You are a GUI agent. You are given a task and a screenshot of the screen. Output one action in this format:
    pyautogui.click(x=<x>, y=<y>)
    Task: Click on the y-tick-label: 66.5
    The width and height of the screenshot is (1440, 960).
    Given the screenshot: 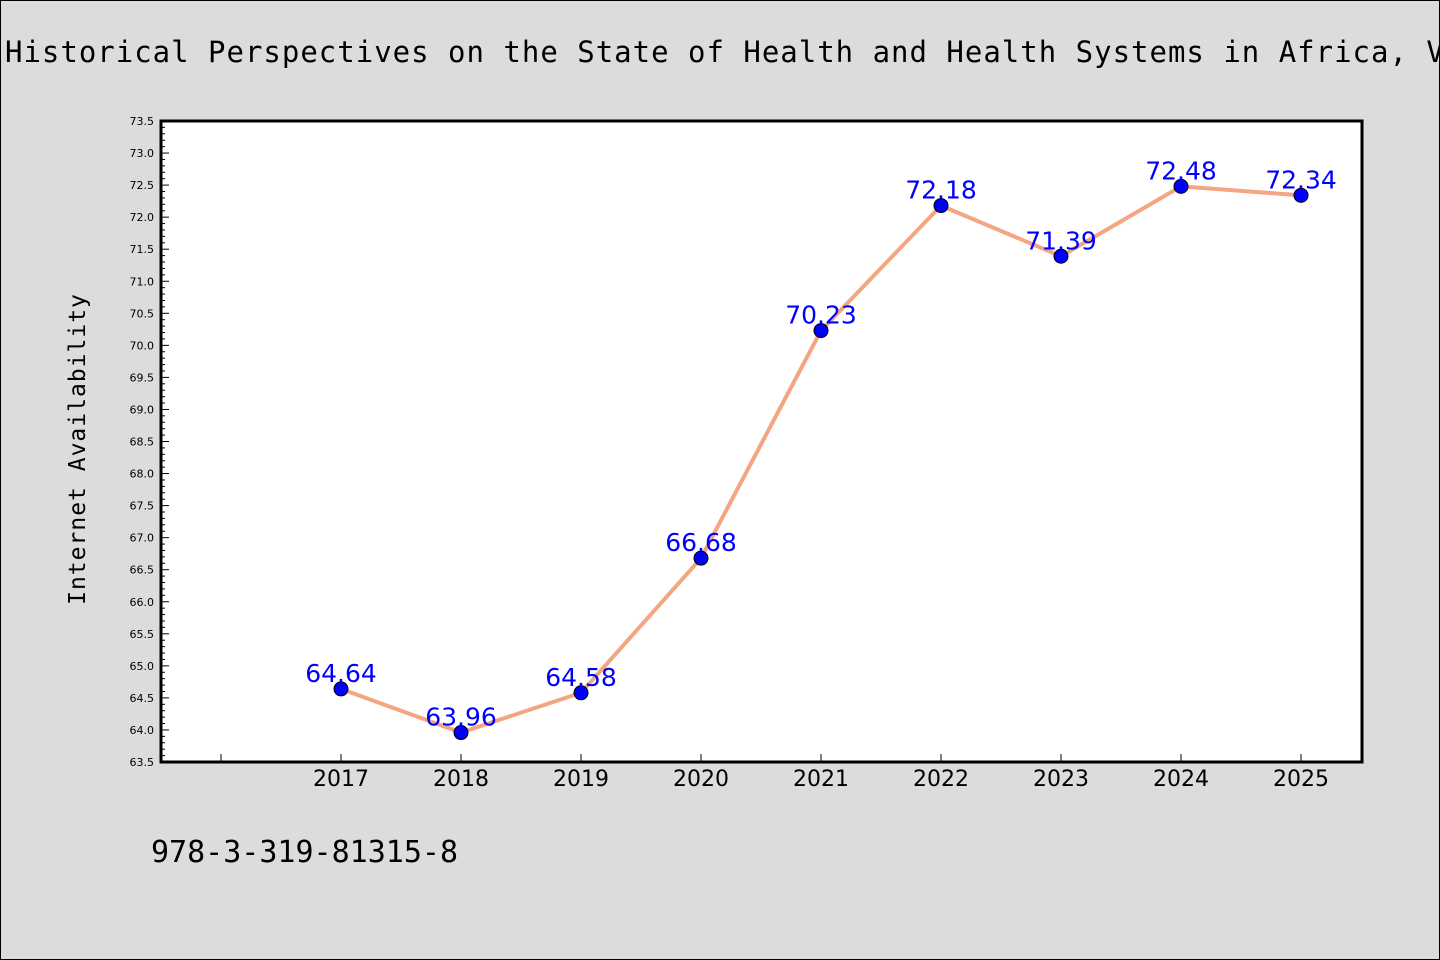 What is the action you would take?
    pyautogui.click(x=142, y=570)
    